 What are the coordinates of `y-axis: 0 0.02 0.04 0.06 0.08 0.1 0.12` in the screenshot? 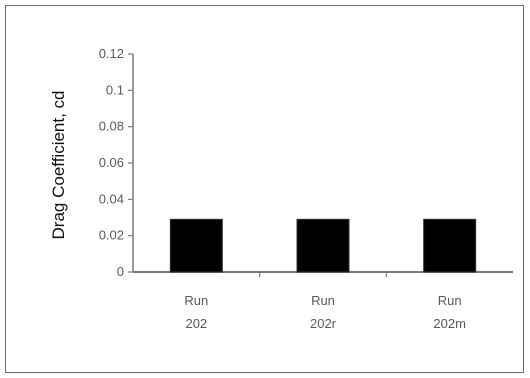 It's located at (116, 162).